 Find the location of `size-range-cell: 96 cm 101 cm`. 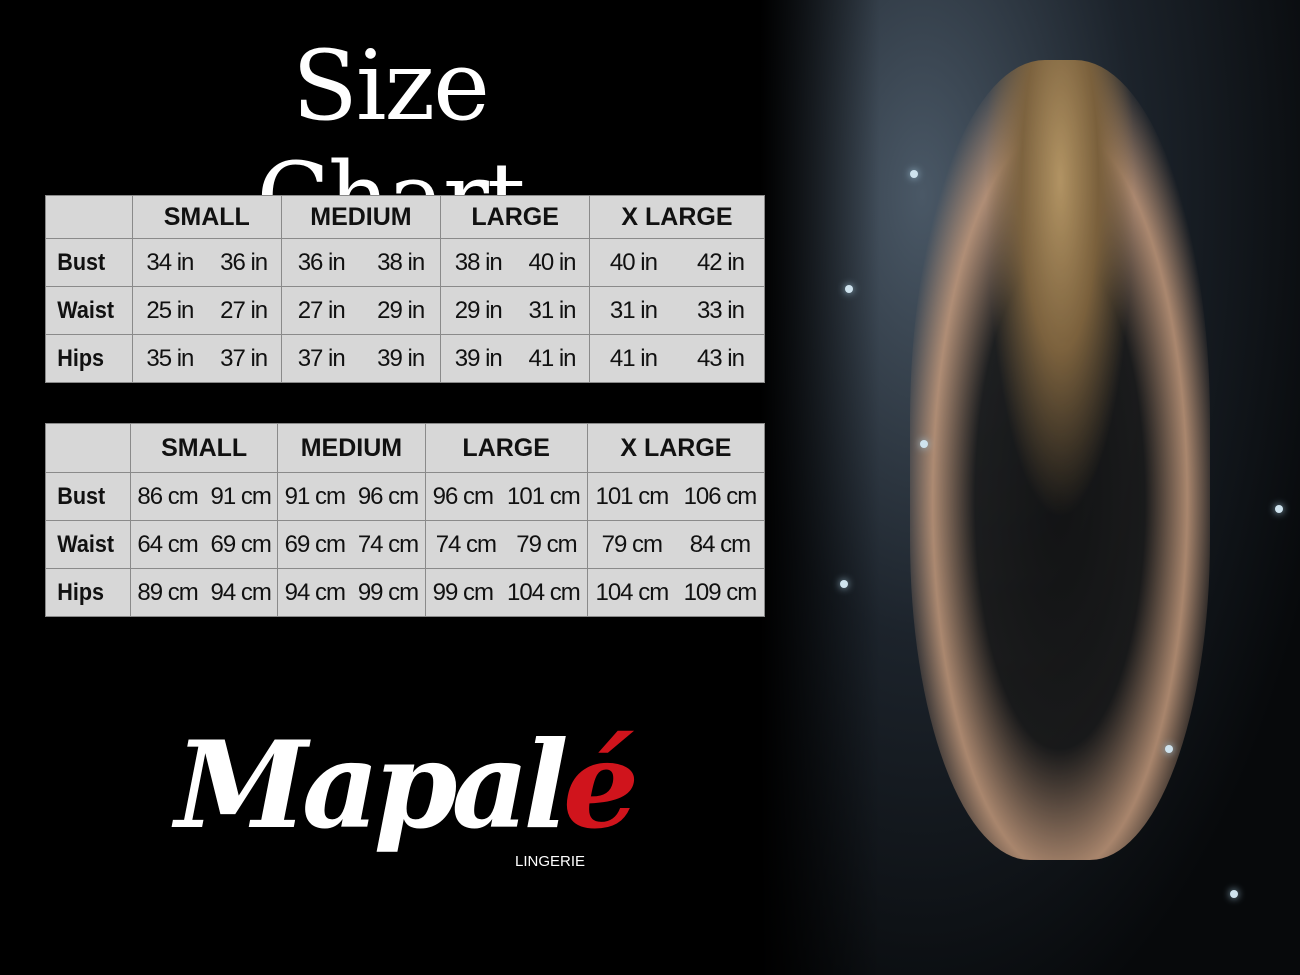

size-range-cell: 96 cm 101 cm is located at coordinates (506, 496).